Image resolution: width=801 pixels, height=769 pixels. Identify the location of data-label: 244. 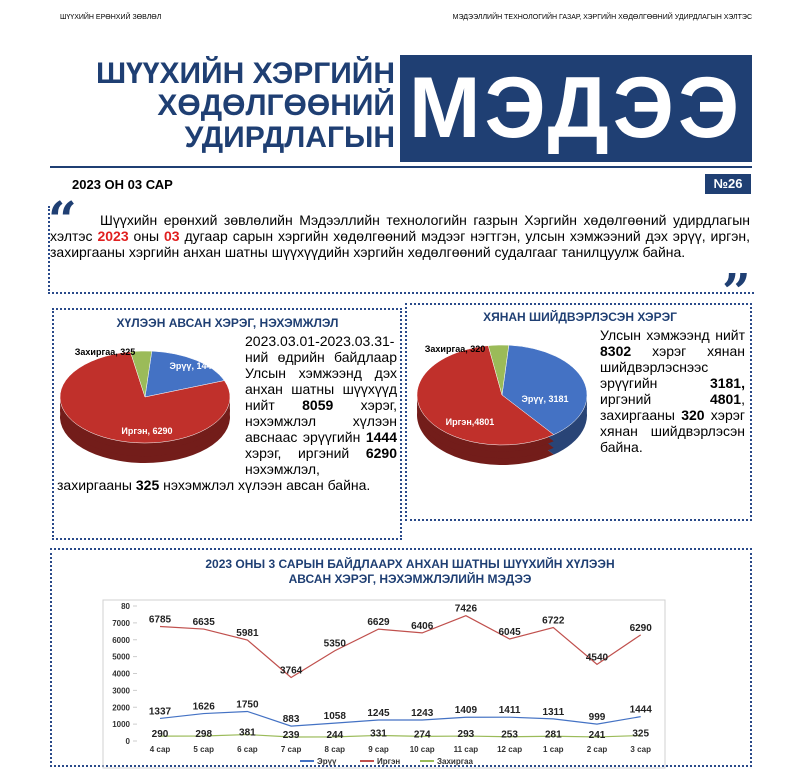
(334, 735).